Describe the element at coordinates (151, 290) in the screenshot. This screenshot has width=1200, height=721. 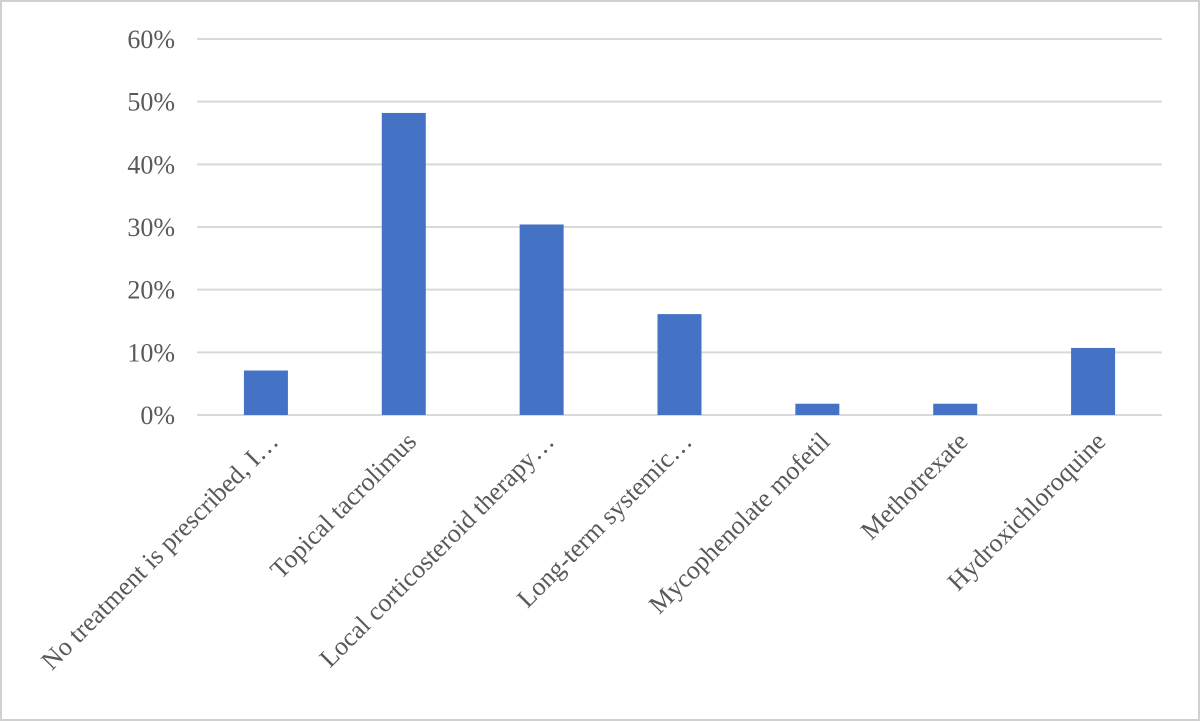
I see `y-tick-label: 20%` at that location.